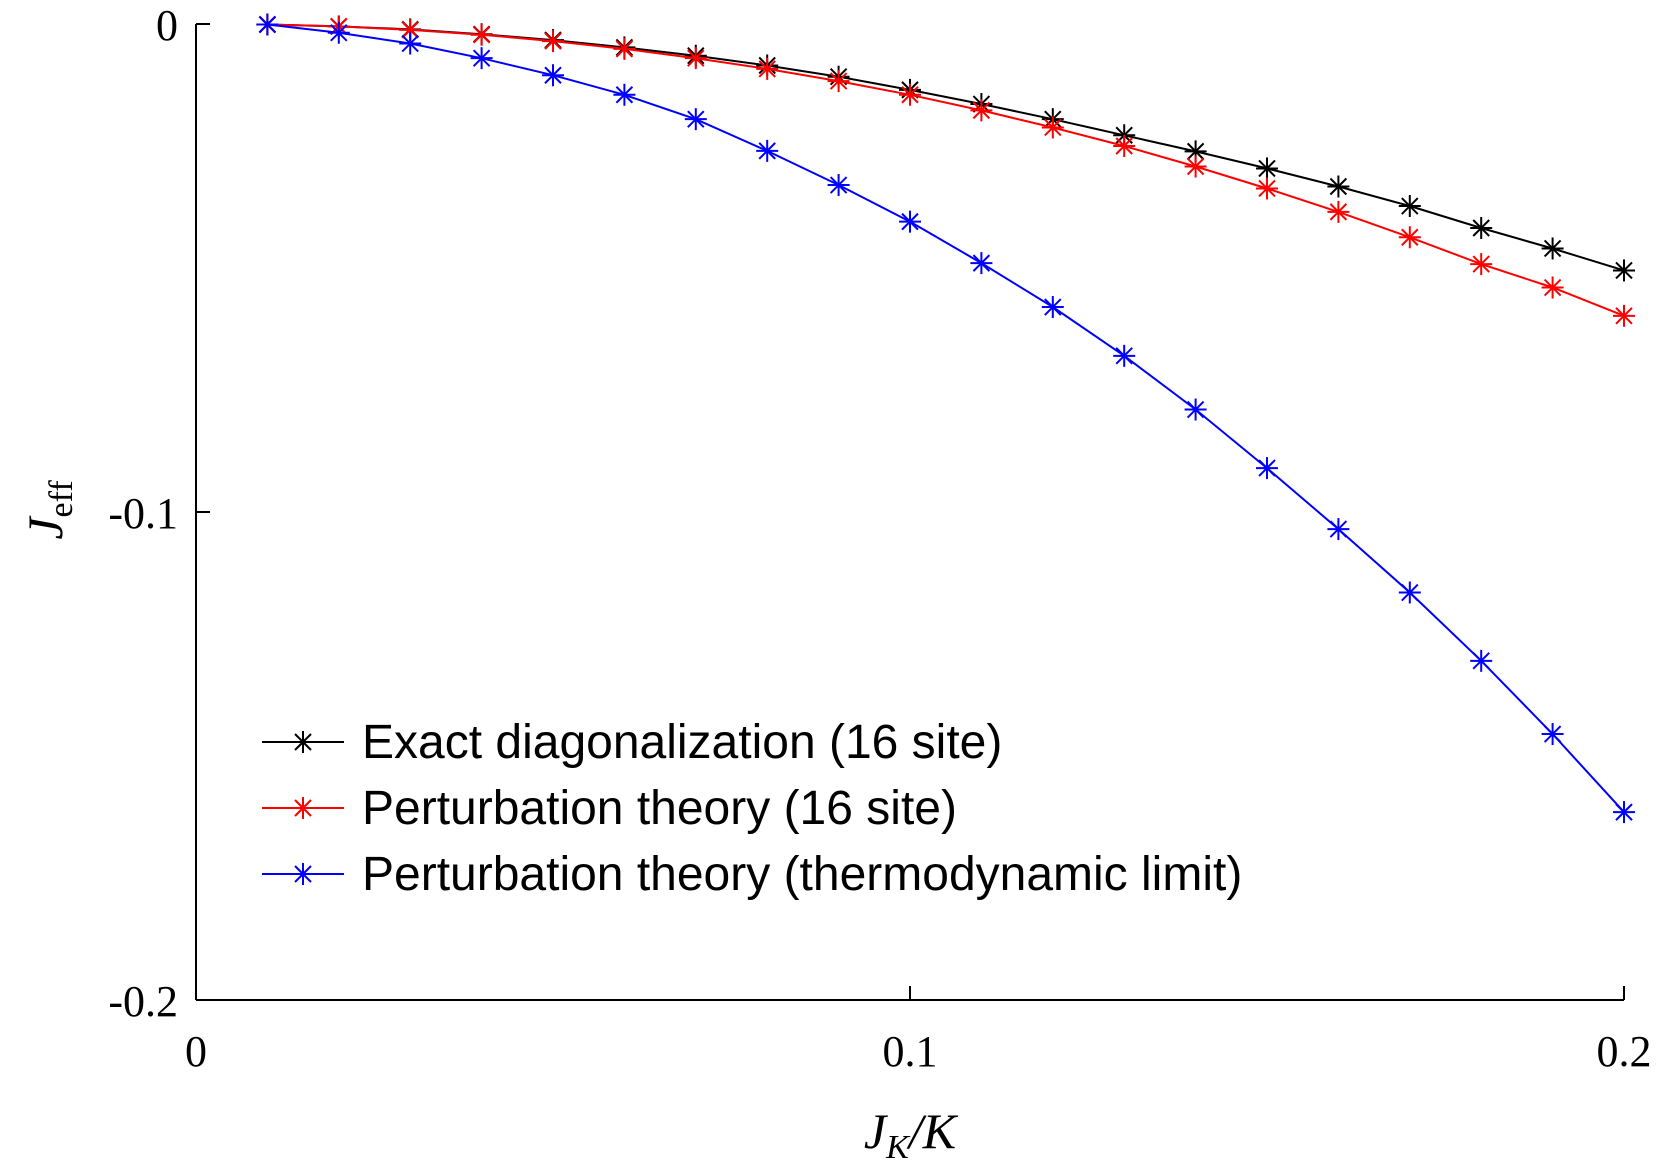 Image resolution: width=1662 pixels, height=1165 pixels. I want to click on y-tick-label: 0, so click(167, 25).